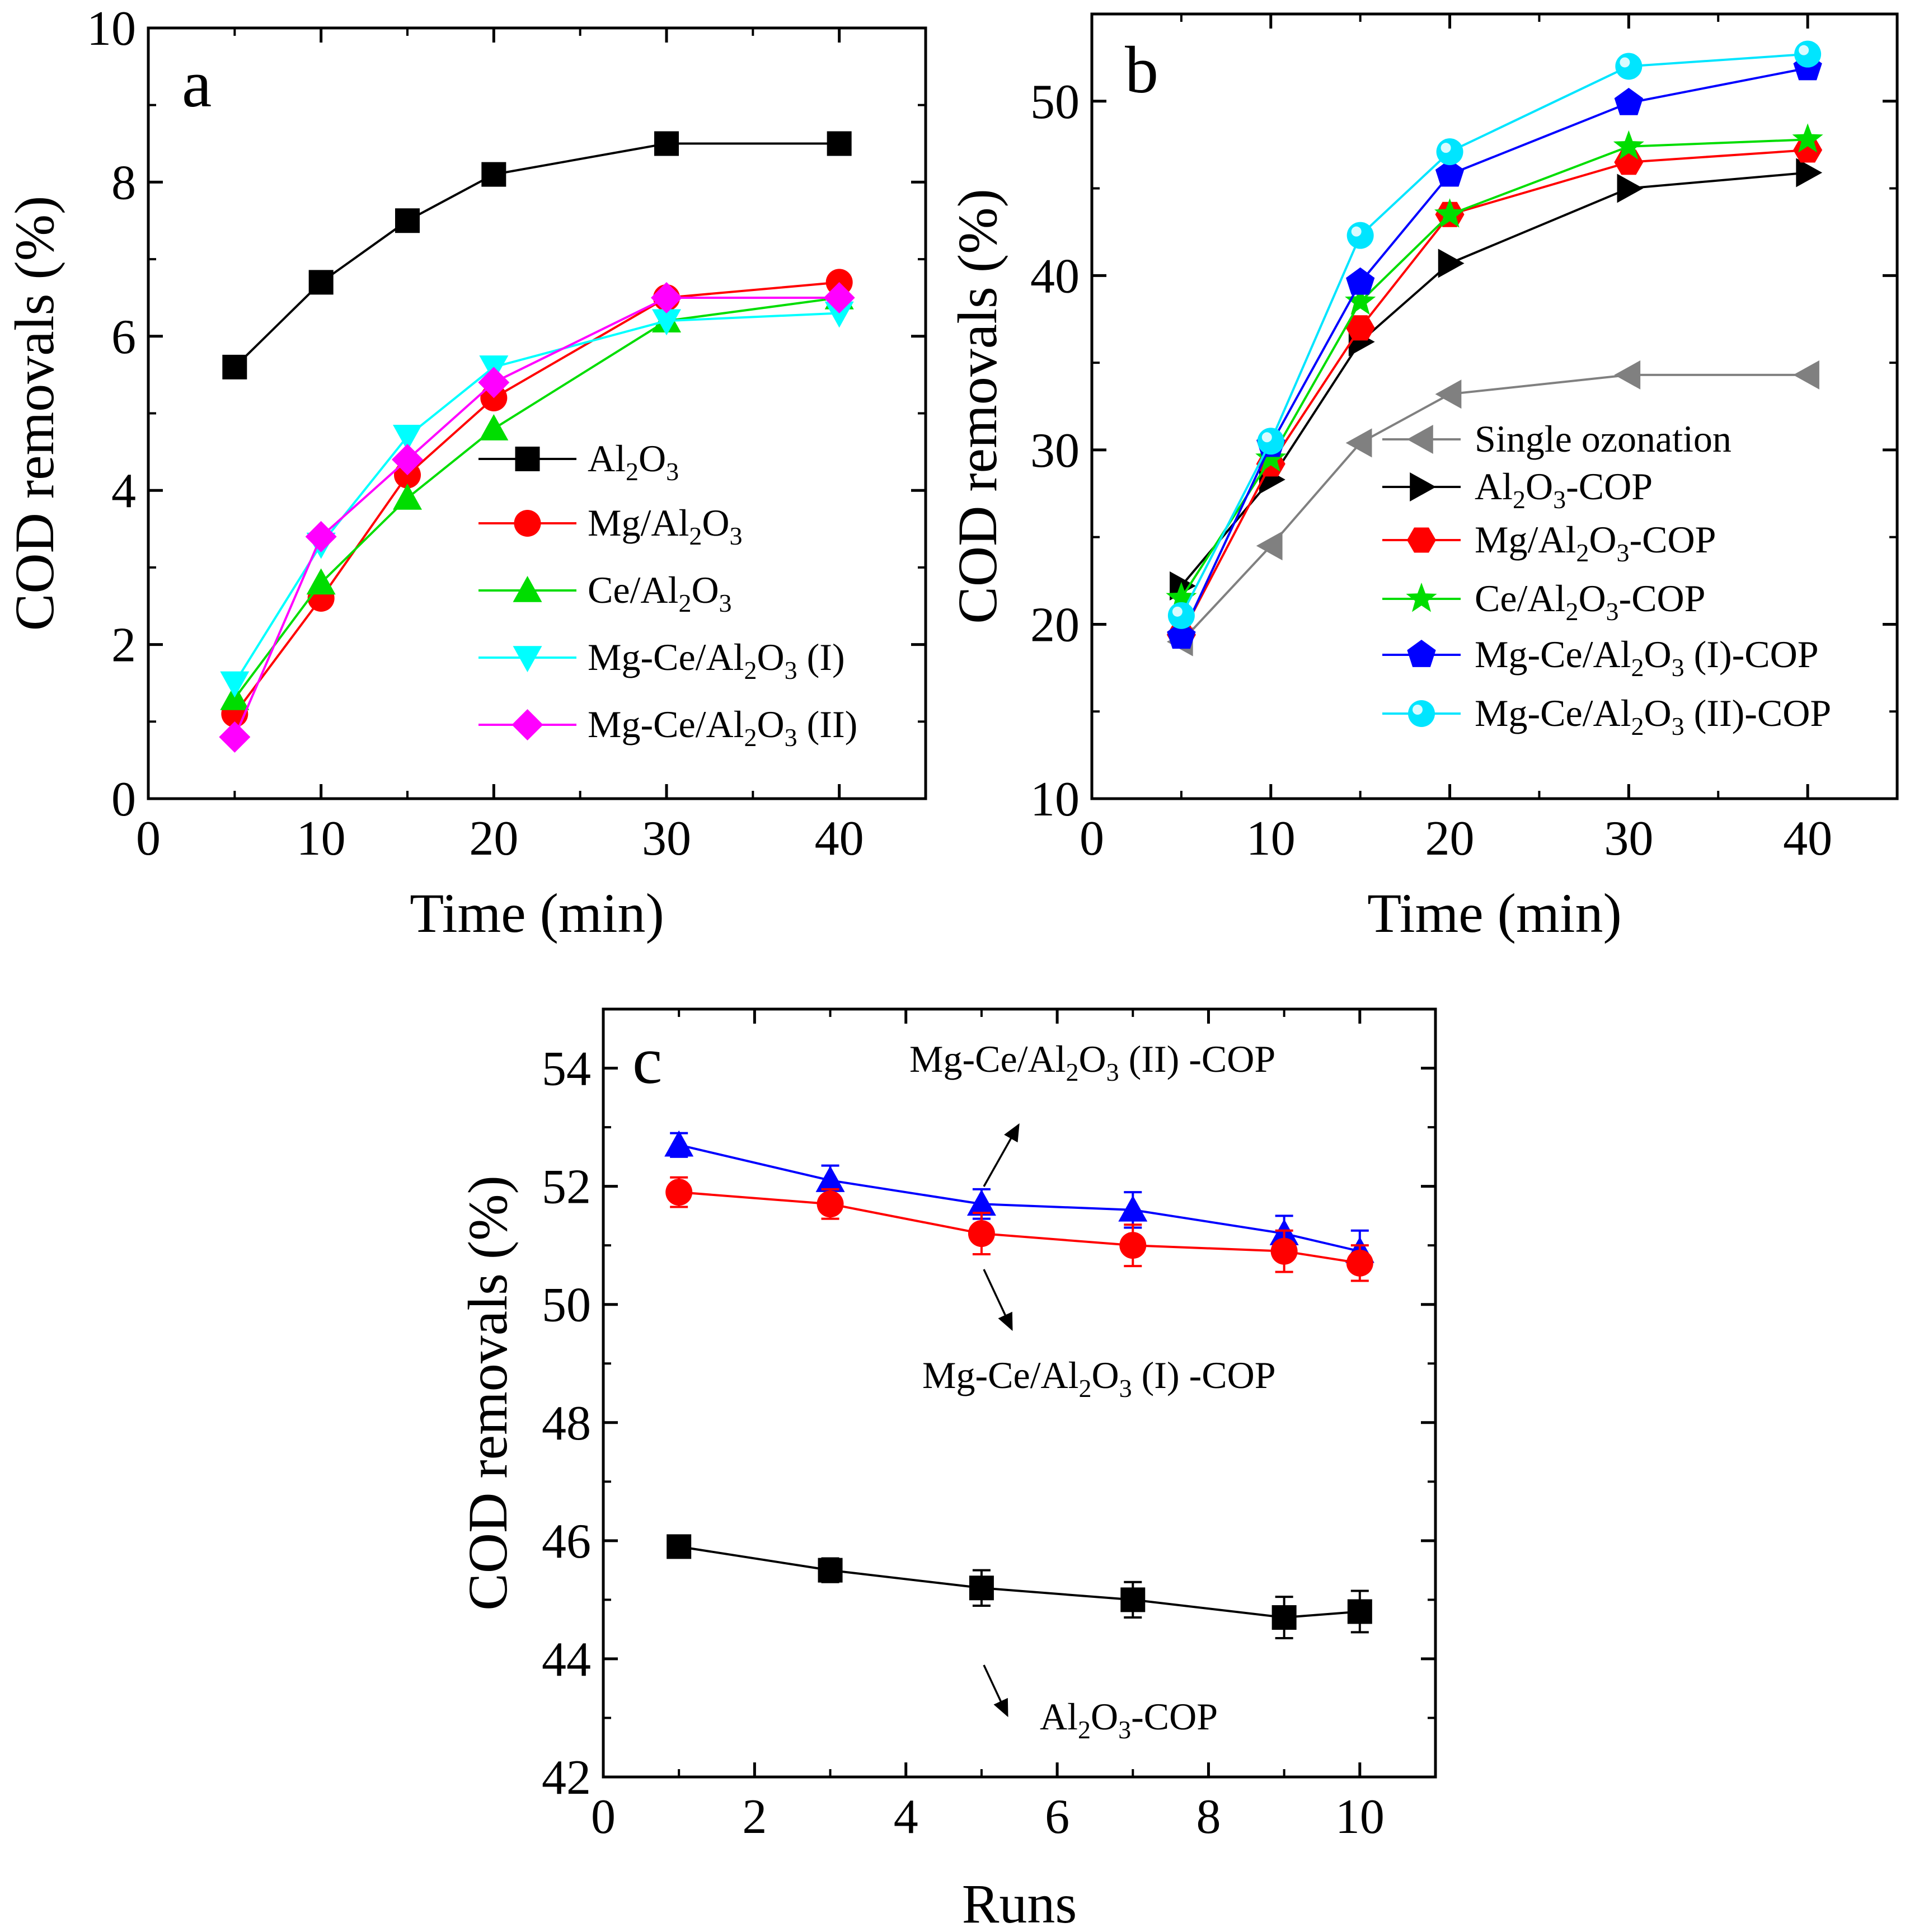 Image resolution: width=1905 pixels, height=1932 pixels. Describe the element at coordinates (566, 1660) in the screenshot. I see `y-tick-label: 44` at that location.